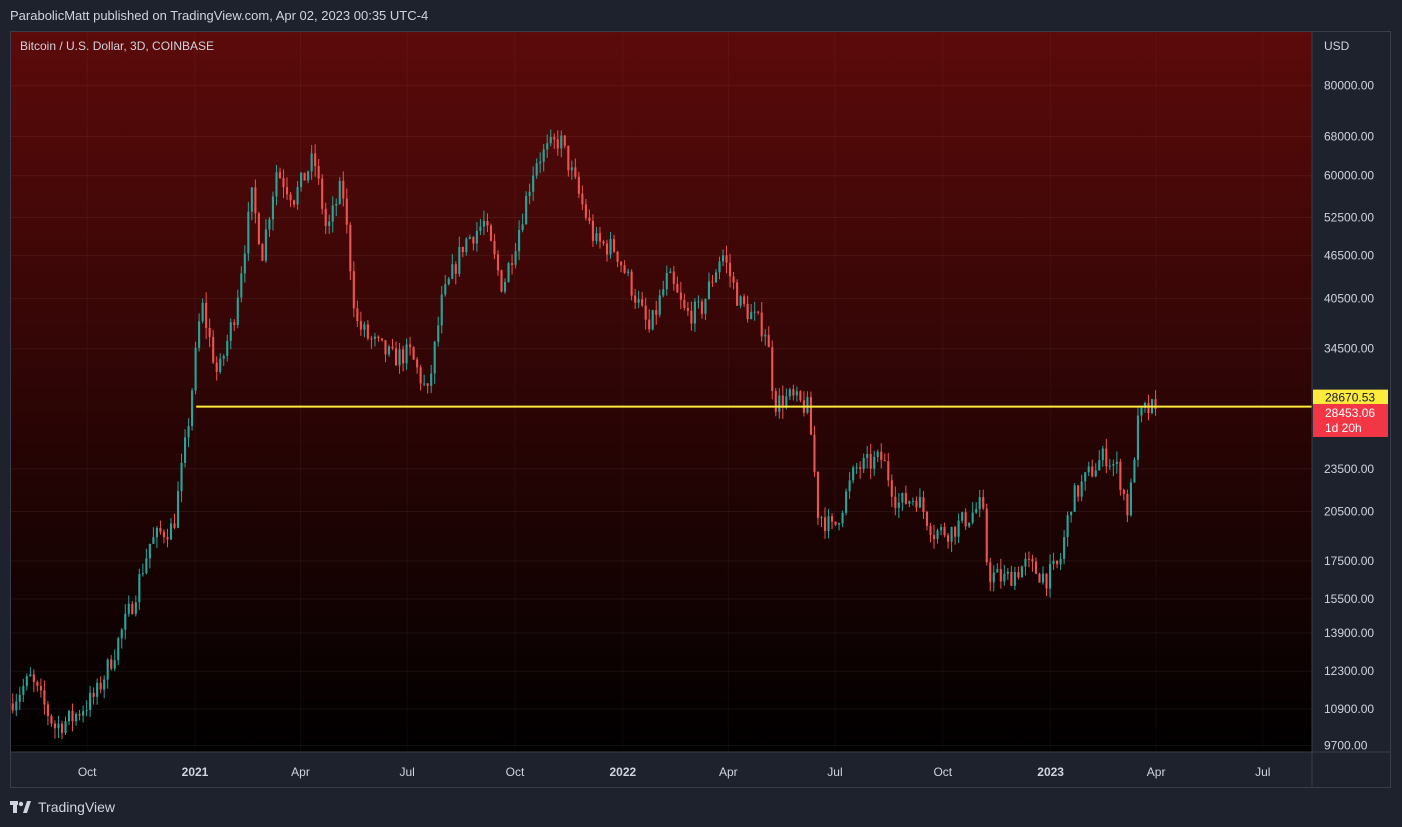 Image resolution: width=1402 pixels, height=827 pixels. What do you see at coordinates (1349, 349) in the screenshot?
I see `y-tick-label: 34500.00` at bounding box center [1349, 349].